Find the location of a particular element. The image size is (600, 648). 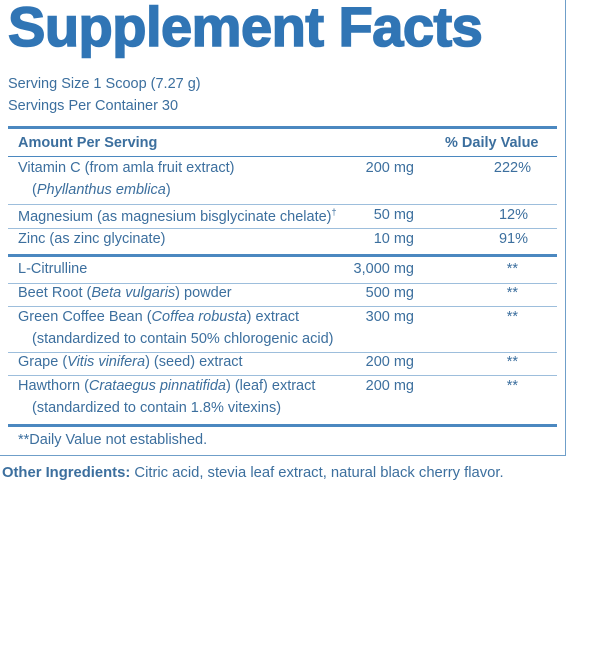

row-hawthorn-sub: (standardized to contain 1.8% vitexins) is located at coordinates (157, 408).